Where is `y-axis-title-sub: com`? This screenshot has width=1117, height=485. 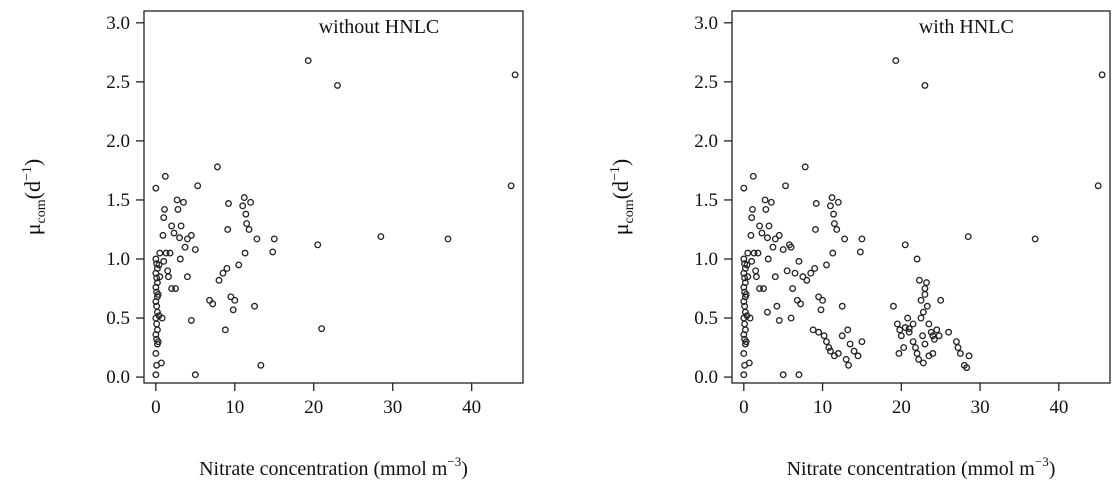 y-axis-title-sub: com is located at coordinates (41, 211).